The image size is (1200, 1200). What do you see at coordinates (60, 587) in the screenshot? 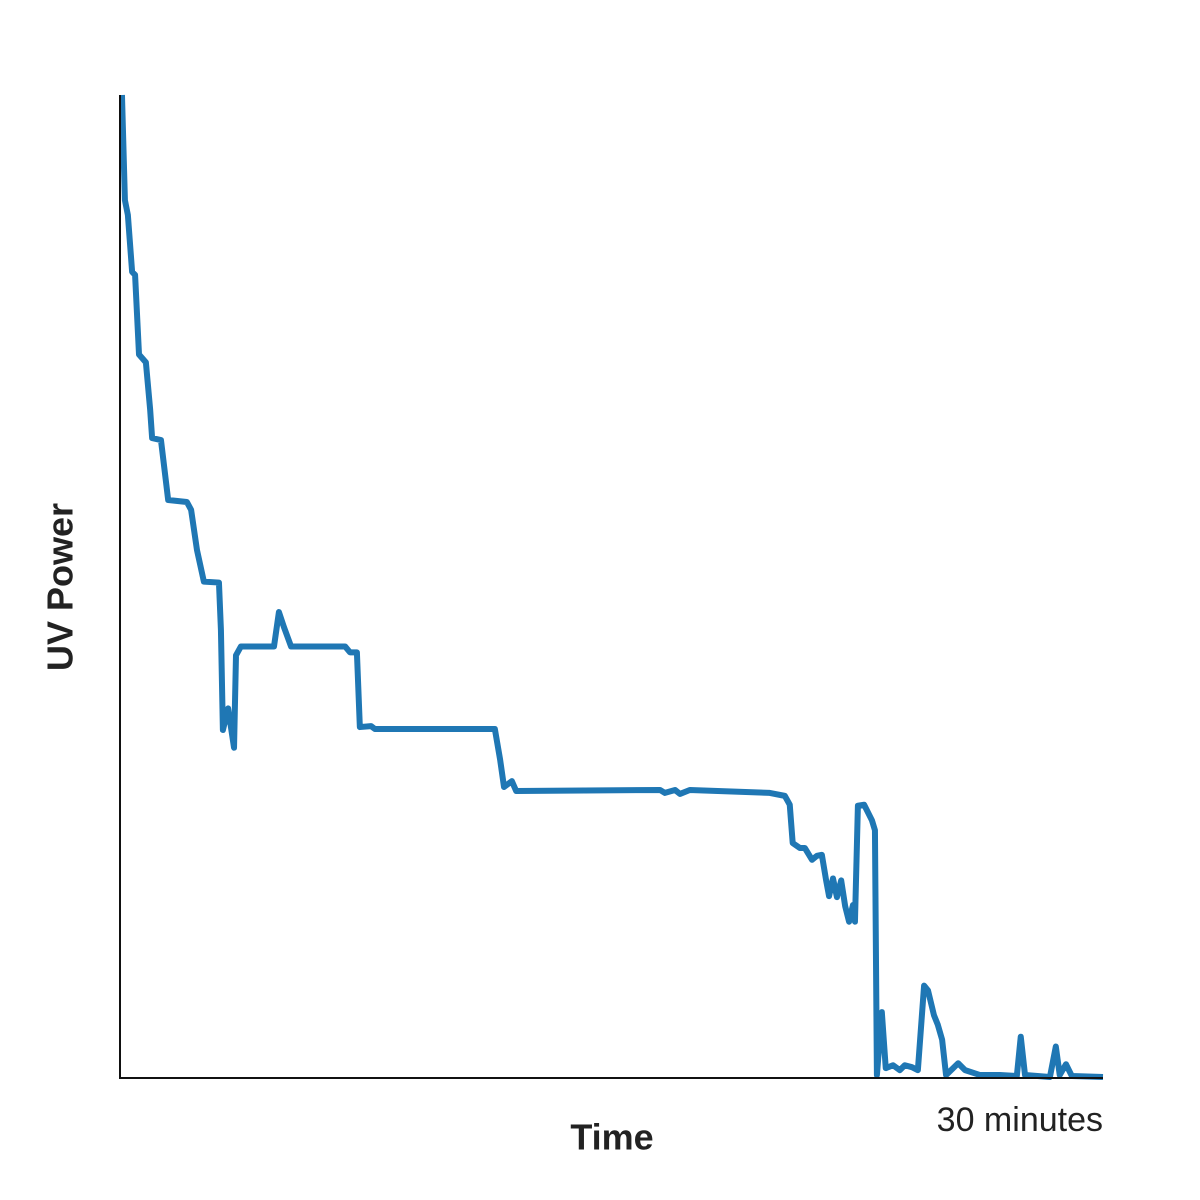
I see `y-axis-label: UV Power` at bounding box center [60, 587].